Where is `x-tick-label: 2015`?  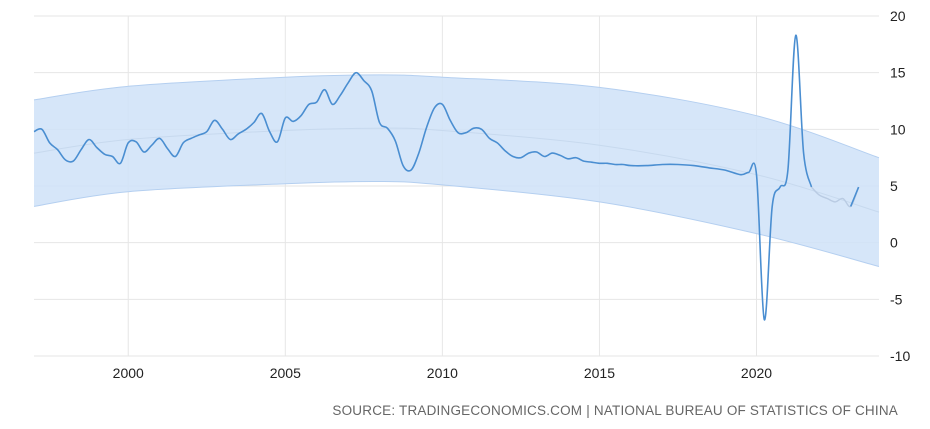
x-tick-label: 2015 is located at coordinates (599, 373).